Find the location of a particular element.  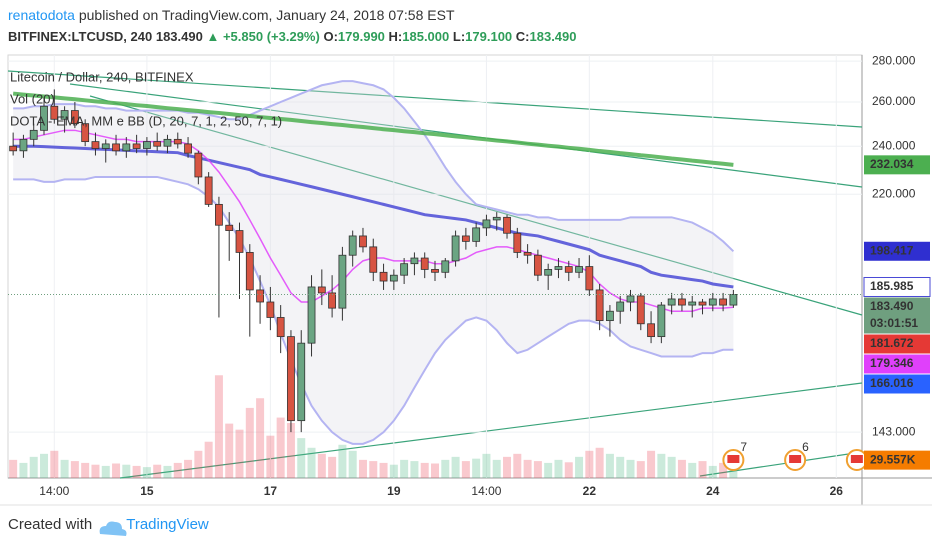

x-tick-label: 17 is located at coordinates (271, 491).